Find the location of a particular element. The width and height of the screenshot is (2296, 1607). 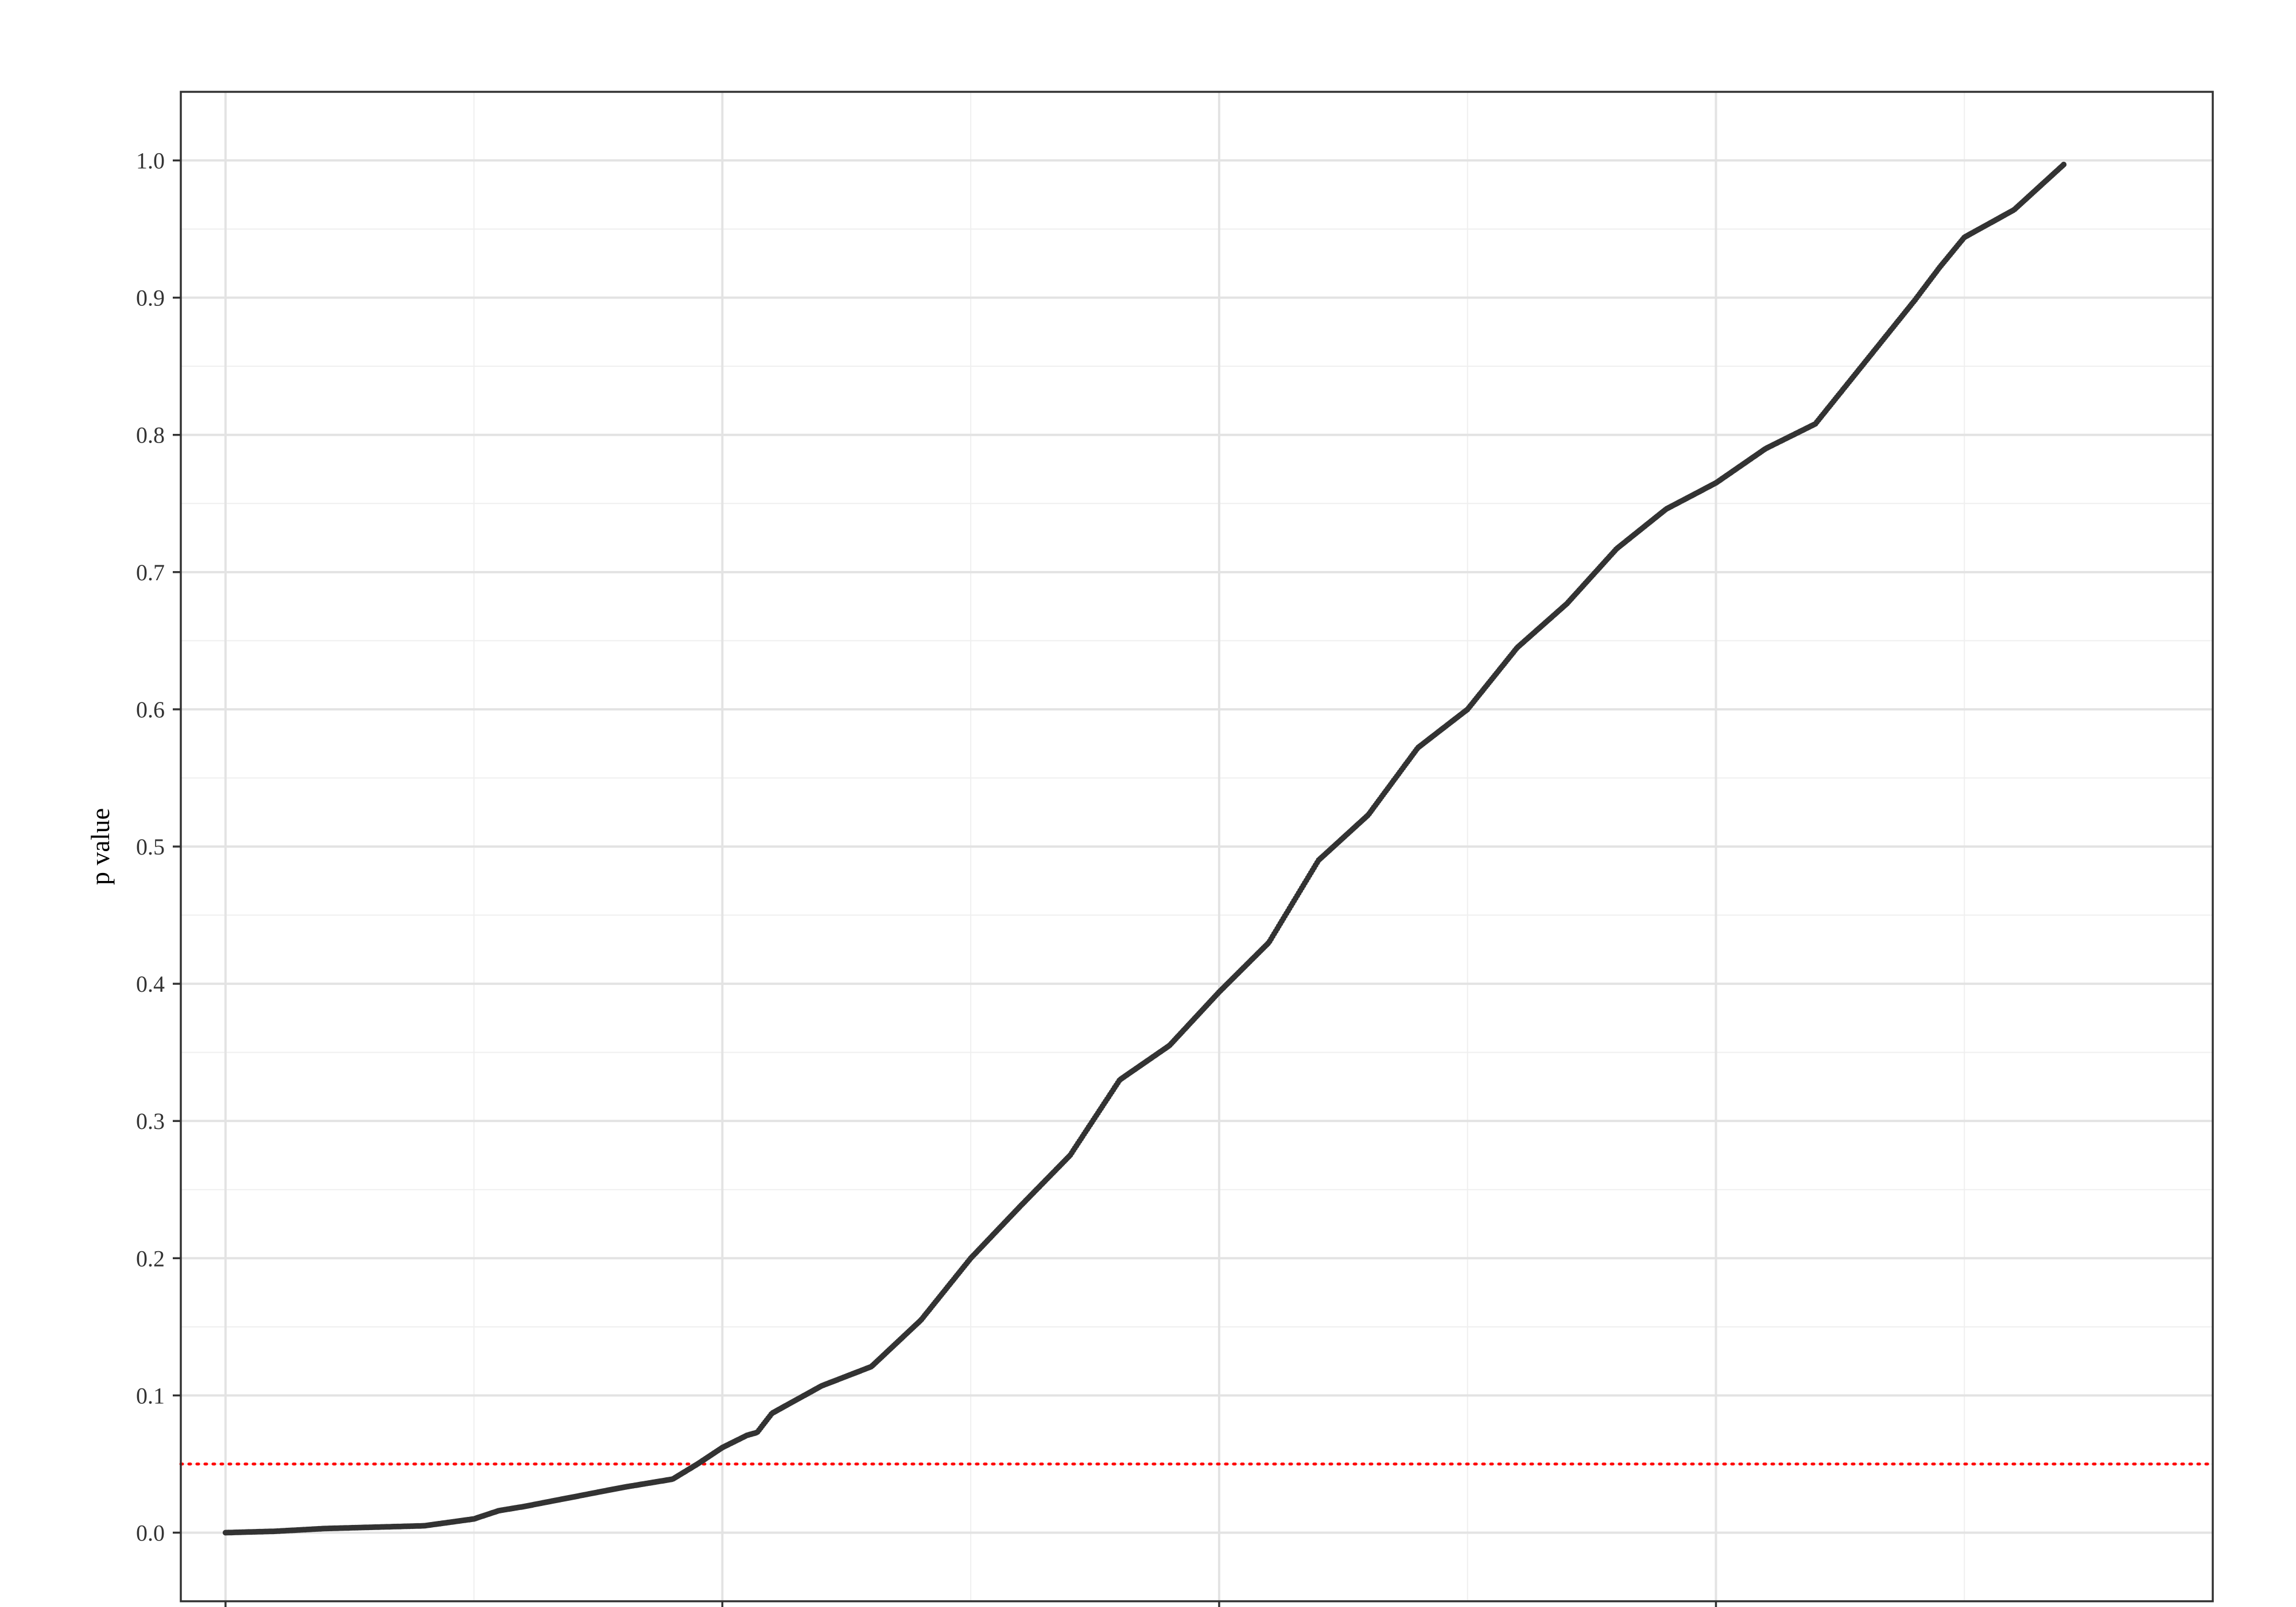

y-tick-label: 0.2 is located at coordinates (150, 1258).